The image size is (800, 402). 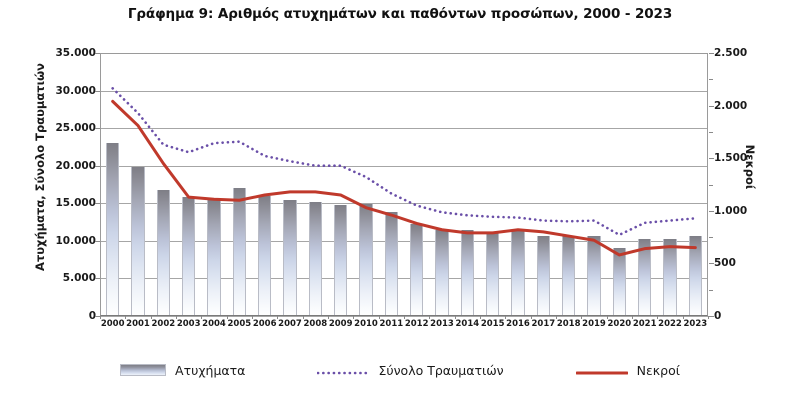 What do you see at coordinates (143, 370) in the screenshot?
I see `bar-swatch-icon` at bounding box center [143, 370].